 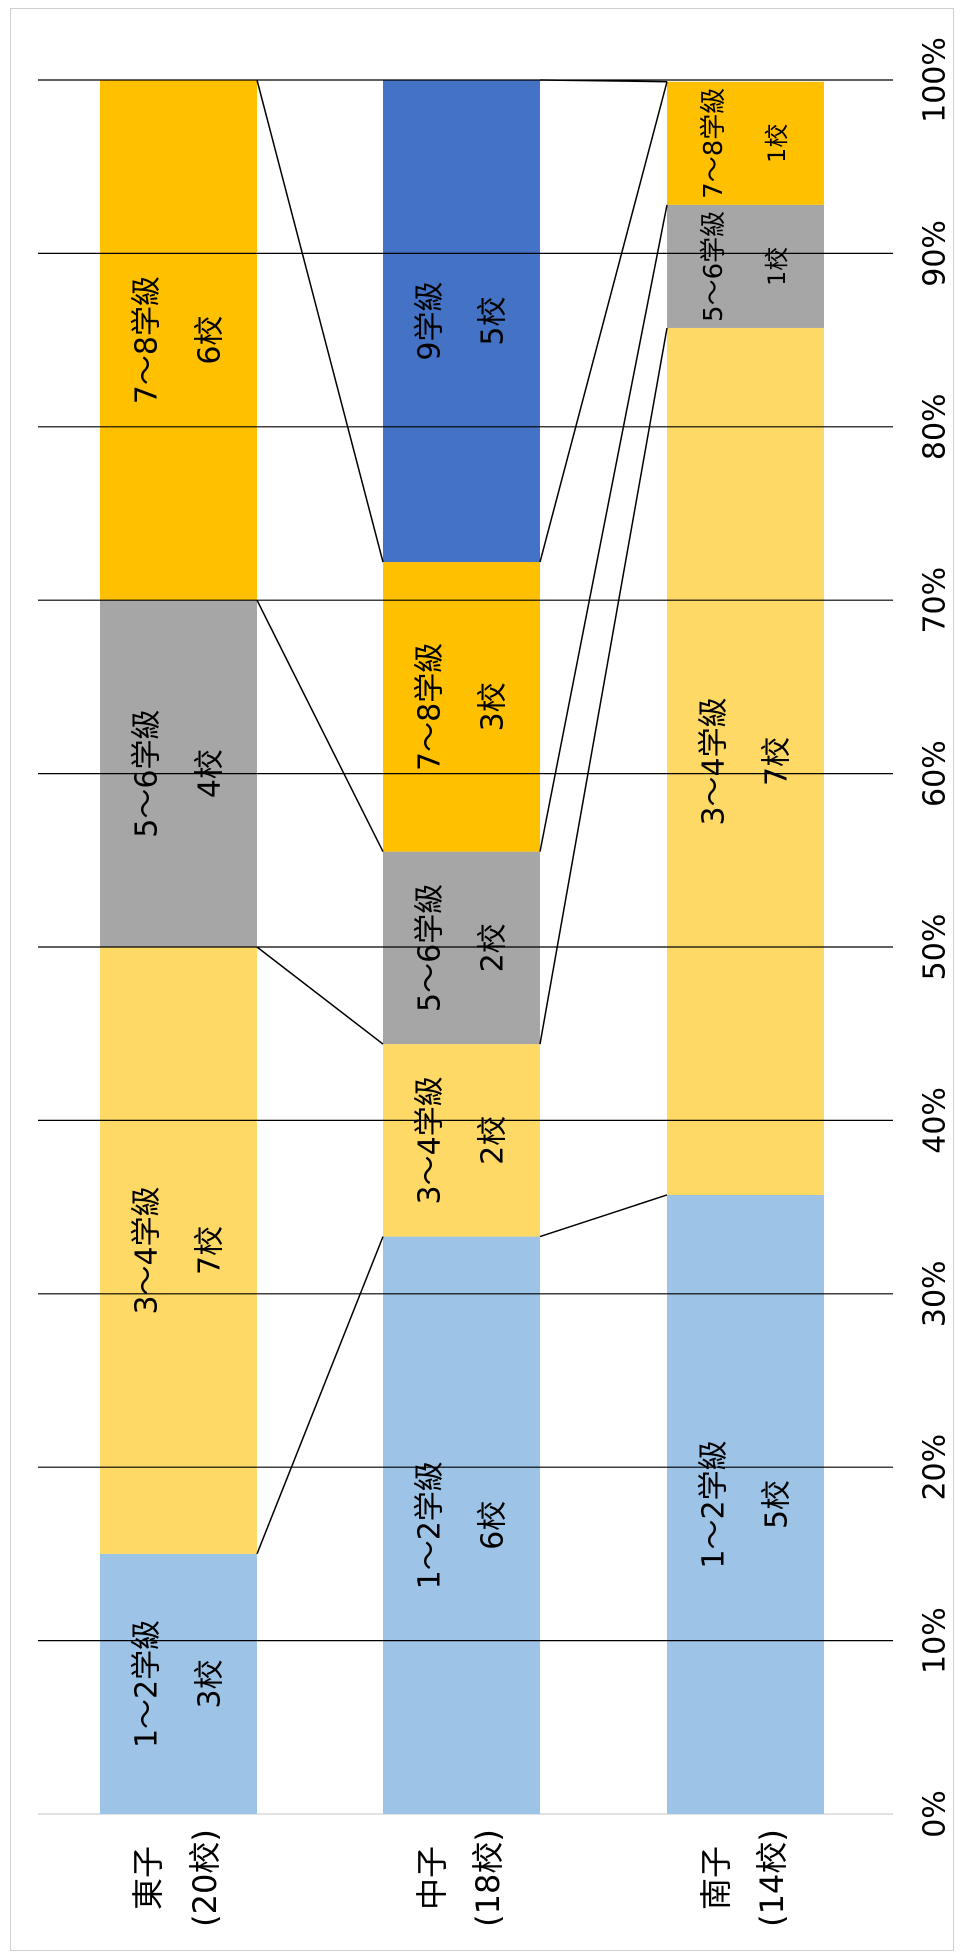 I want to click on tick-label: 10%, so click(x=935, y=1640).